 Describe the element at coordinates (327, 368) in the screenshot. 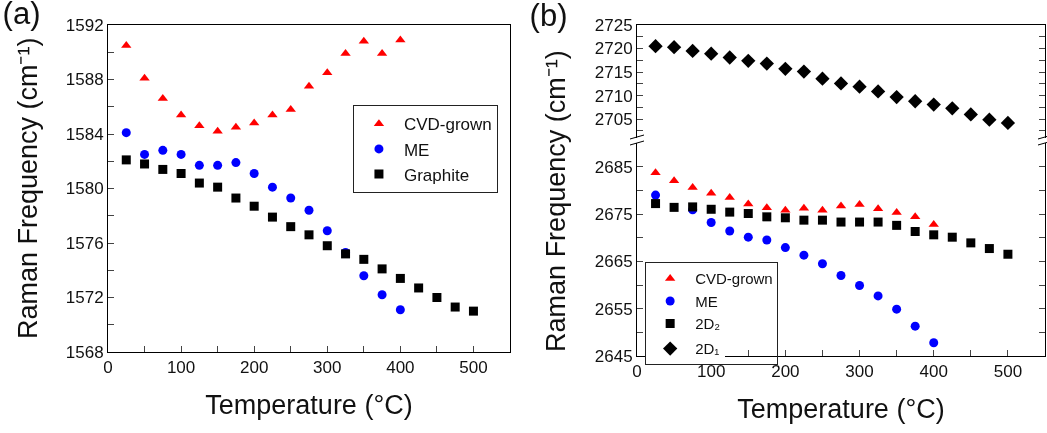

I see `x-tick-label: 300` at that location.